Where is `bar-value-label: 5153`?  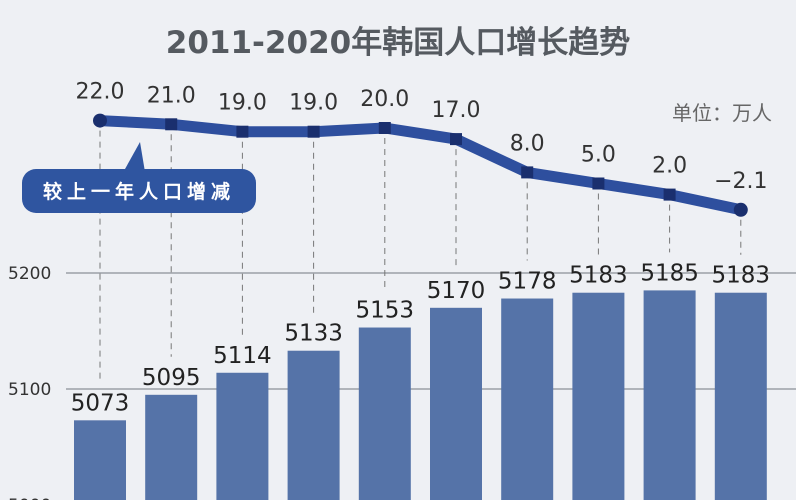
bar-value-label: 5153 is located at coordinates (385, 311).